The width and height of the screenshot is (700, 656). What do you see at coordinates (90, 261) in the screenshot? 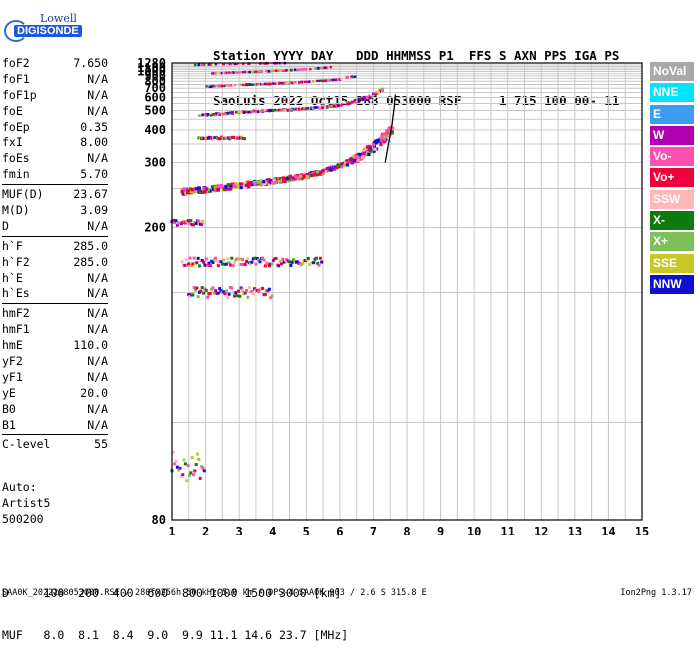
I see `param-value: 285.0` at bounding box center [90, 261].